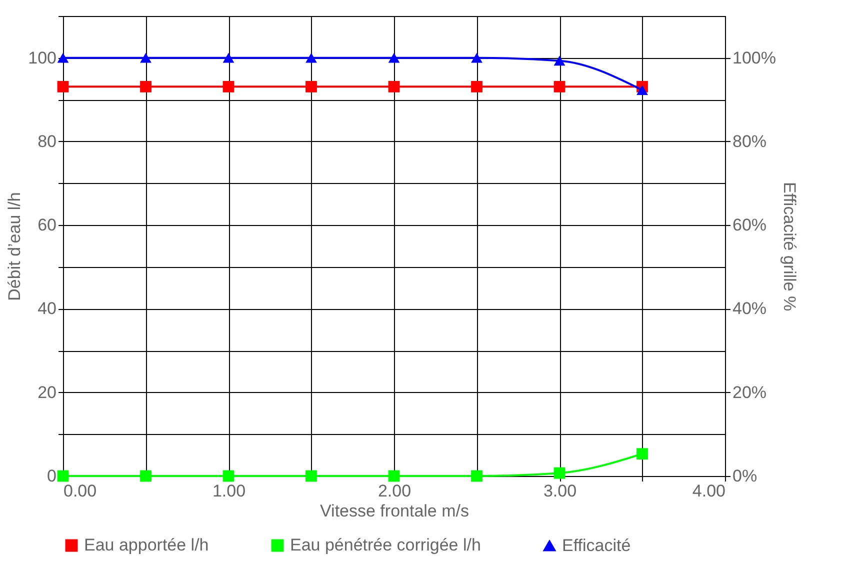  I want to click on x-axis-title: Vitesse frontale m/s, so click(394, 511).